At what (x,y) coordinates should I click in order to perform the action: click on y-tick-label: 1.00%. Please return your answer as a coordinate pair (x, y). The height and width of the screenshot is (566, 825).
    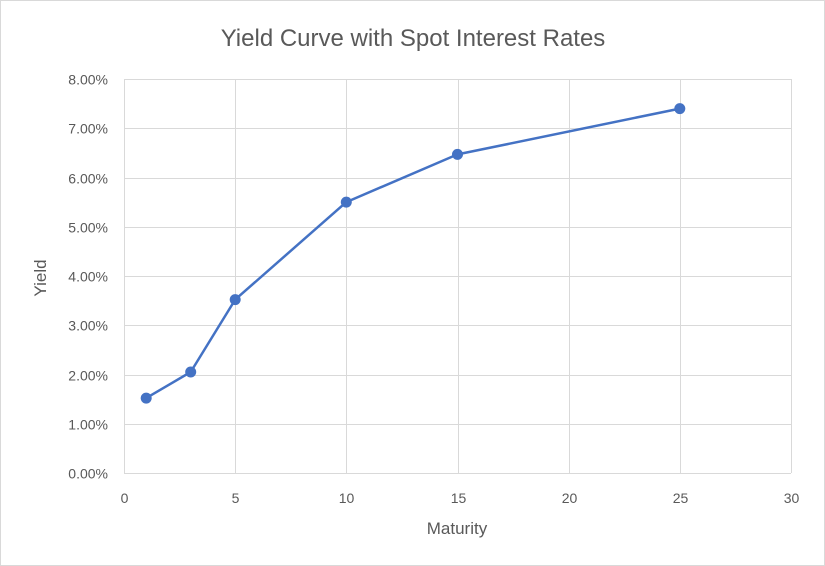
    Looking at the image, I should click on (88, 425).